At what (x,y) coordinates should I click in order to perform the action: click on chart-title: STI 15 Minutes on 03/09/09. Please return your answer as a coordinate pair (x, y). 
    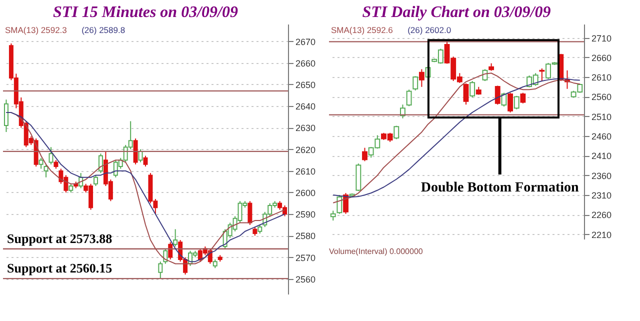
    Looking at the image, I should click on (145, 12).